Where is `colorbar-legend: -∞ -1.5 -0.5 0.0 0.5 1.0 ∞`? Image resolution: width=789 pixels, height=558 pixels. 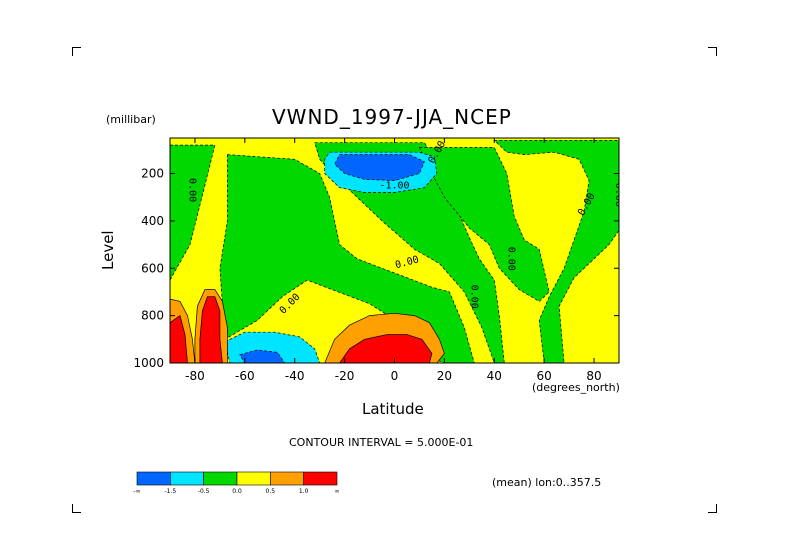
colorbar-legend: -∞ -1.5 -0.5 0.0 0.5 1.0 ∞ is located at coordinates (236, 483).